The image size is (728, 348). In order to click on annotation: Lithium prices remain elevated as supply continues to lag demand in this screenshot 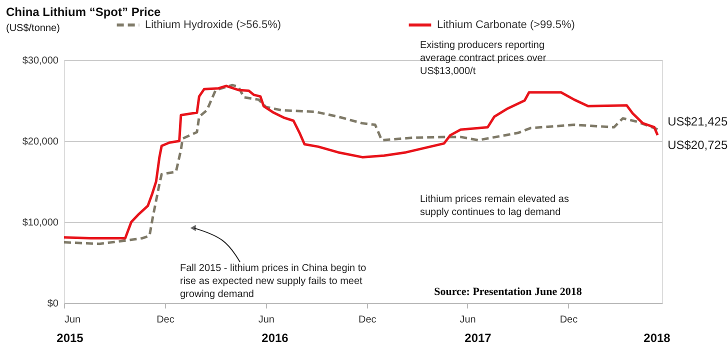, I will do `click(494, 206)`.